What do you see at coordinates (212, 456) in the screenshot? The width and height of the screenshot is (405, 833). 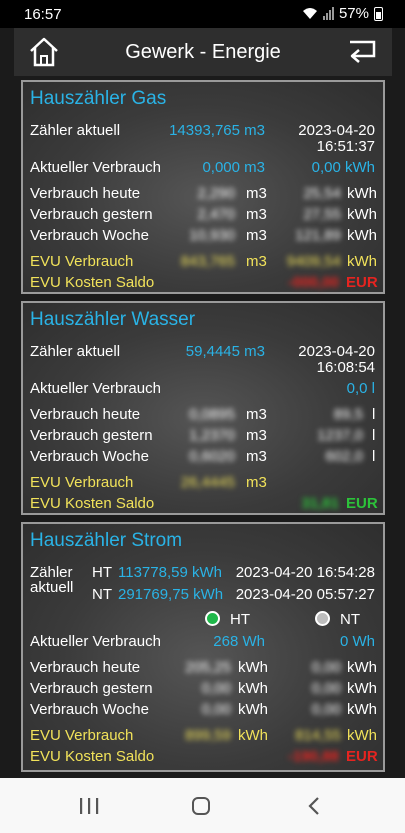 I see `water-week-m3: 0,6020` at bounding box center [212, 456].